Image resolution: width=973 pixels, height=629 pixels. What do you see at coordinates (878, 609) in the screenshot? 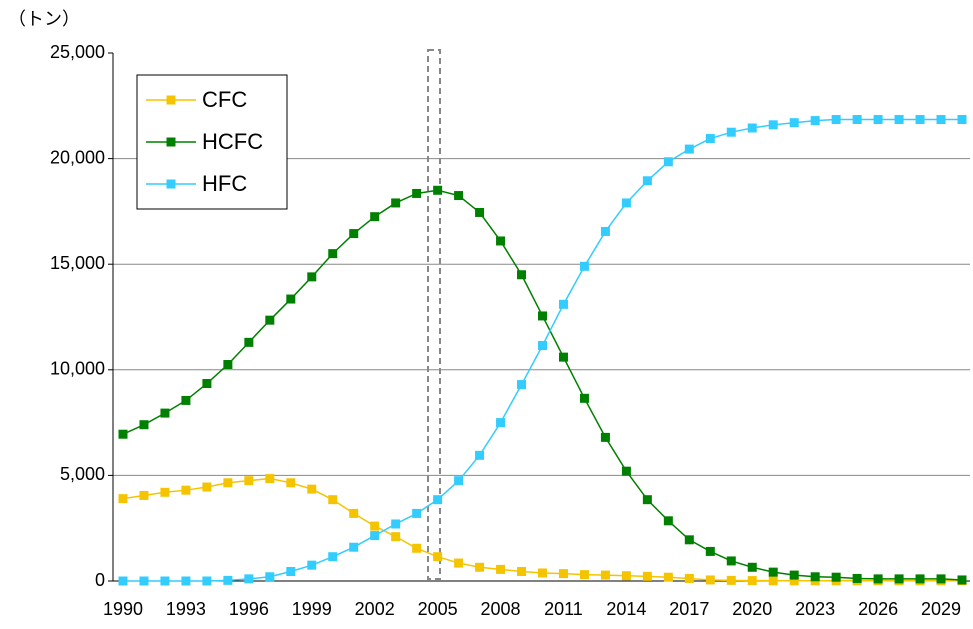
I see `x-tick-label: 2026` at bounding box center [878, 609].